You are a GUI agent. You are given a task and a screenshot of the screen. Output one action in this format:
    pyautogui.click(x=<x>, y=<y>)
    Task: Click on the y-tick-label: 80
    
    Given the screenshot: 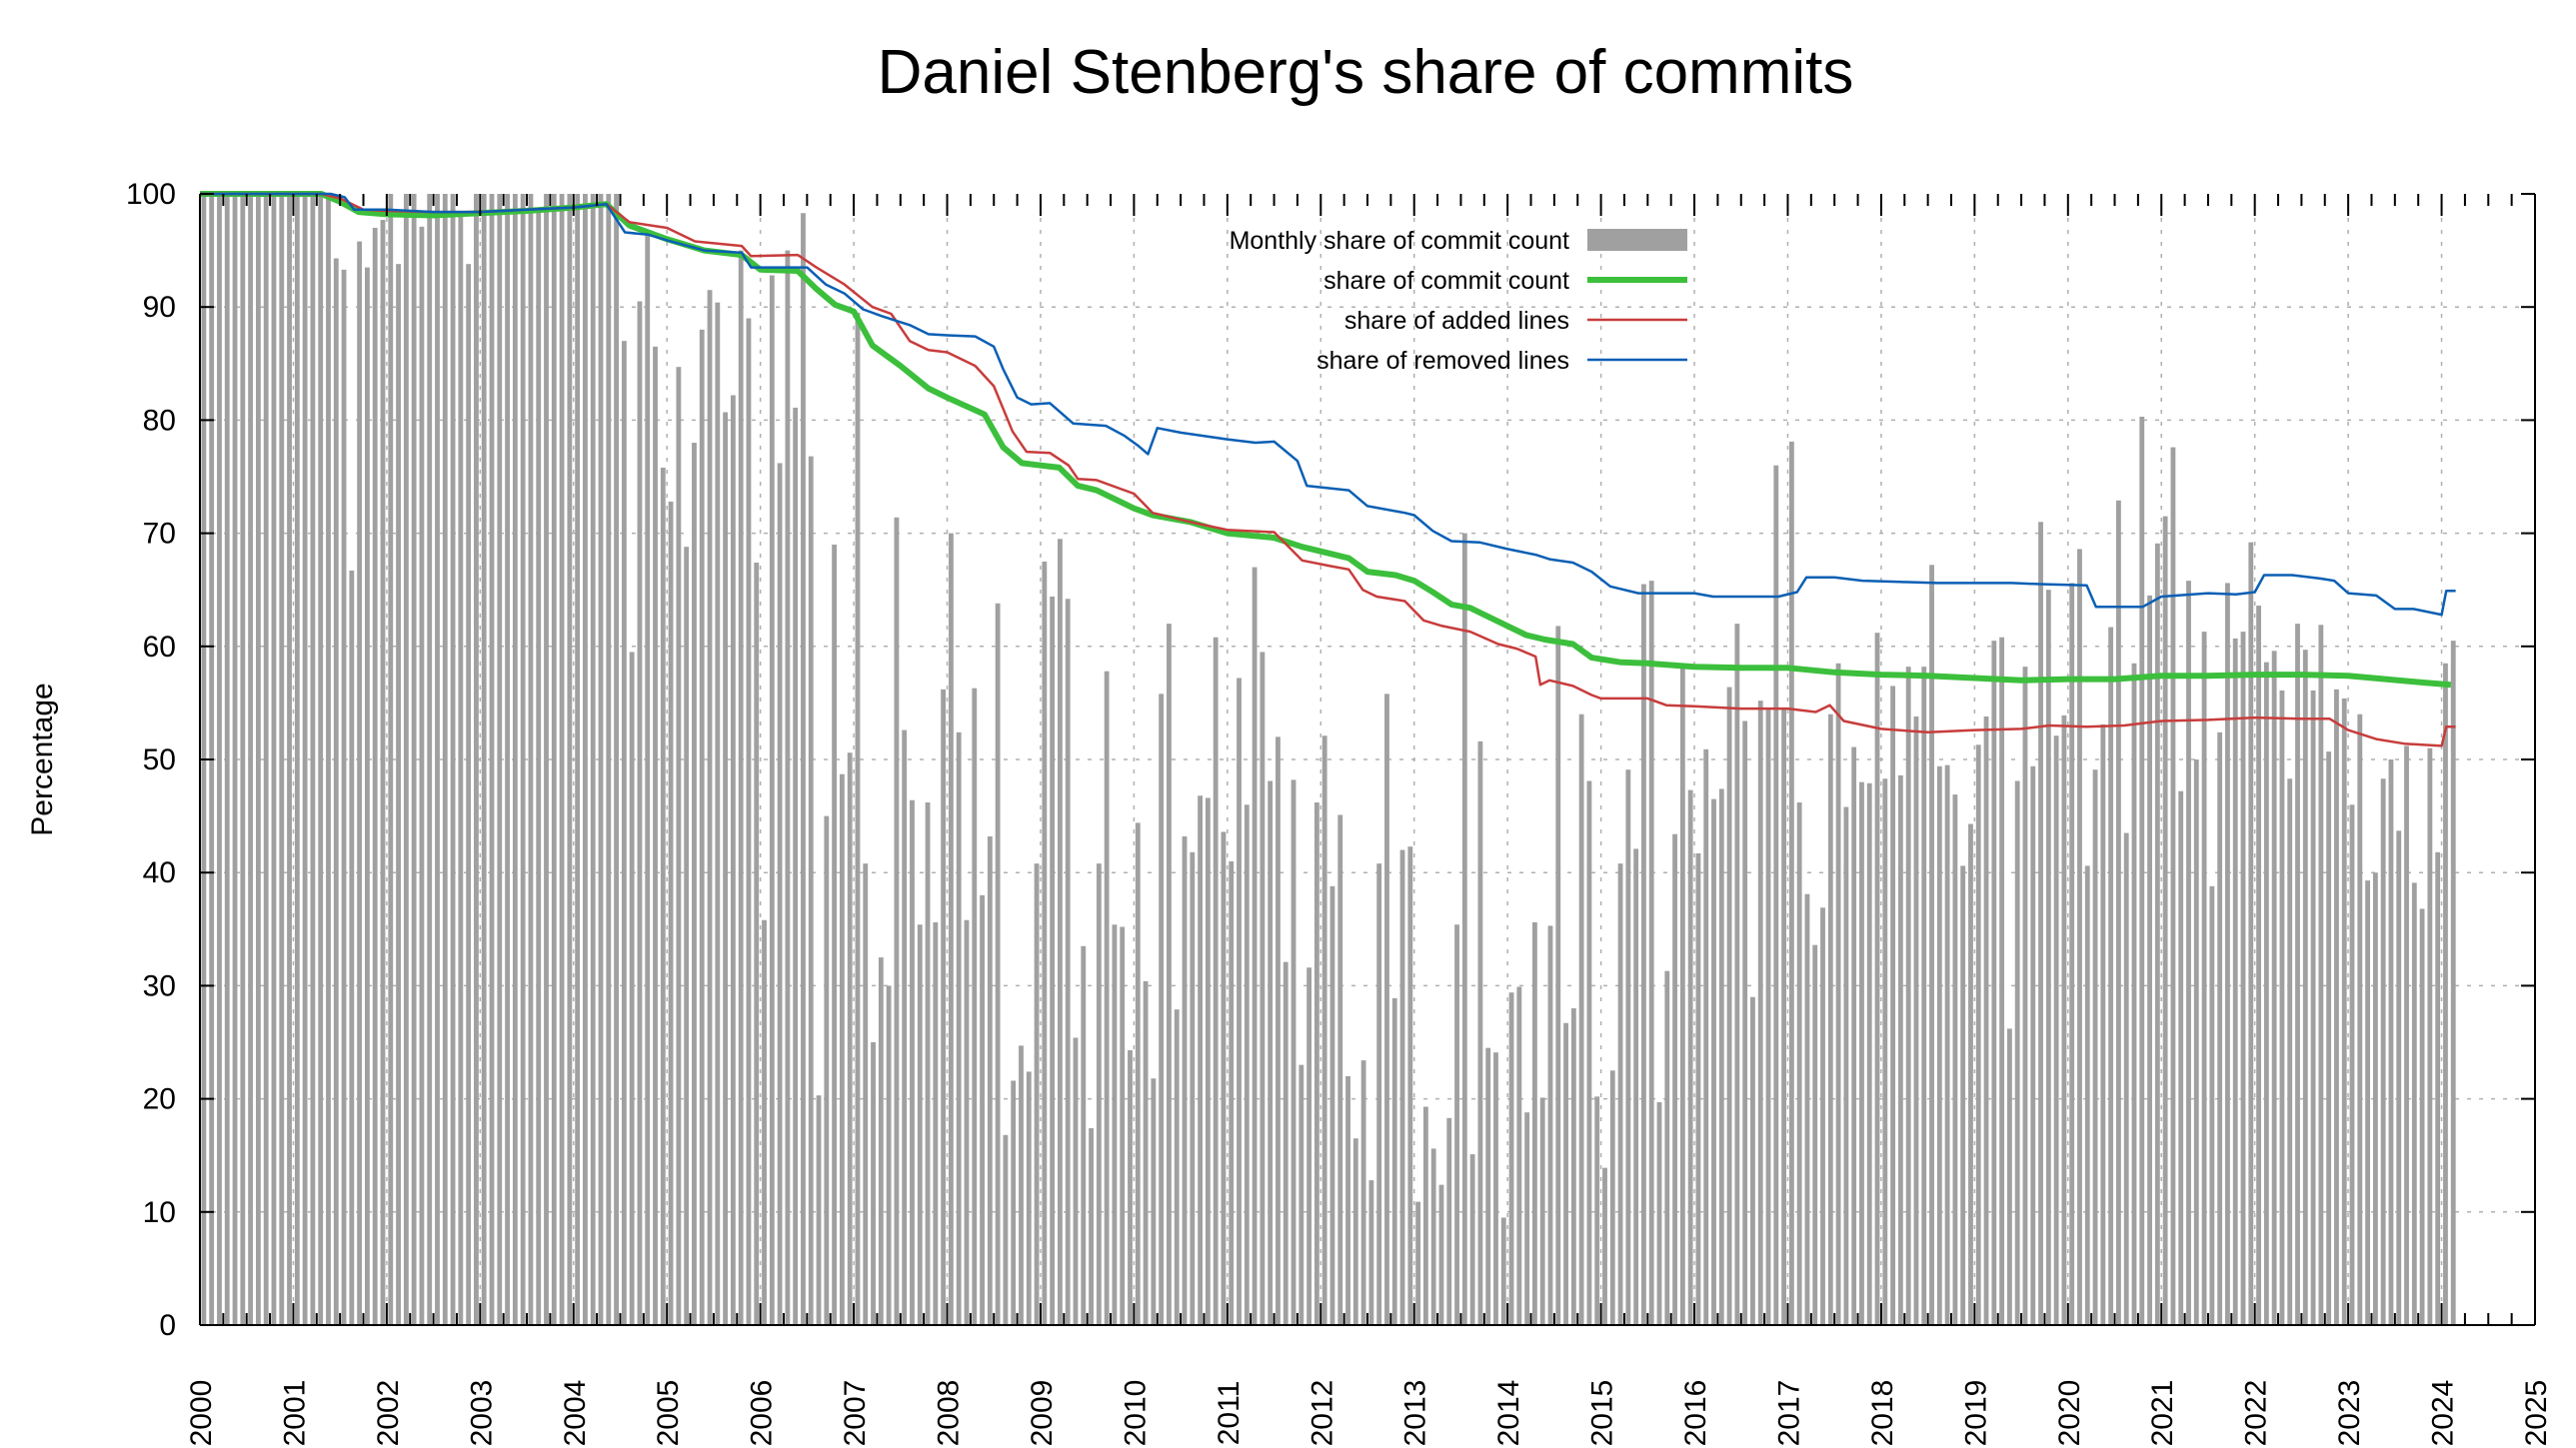 What is the action you would take?
    pyautogui.click(x=159, y=420)
    